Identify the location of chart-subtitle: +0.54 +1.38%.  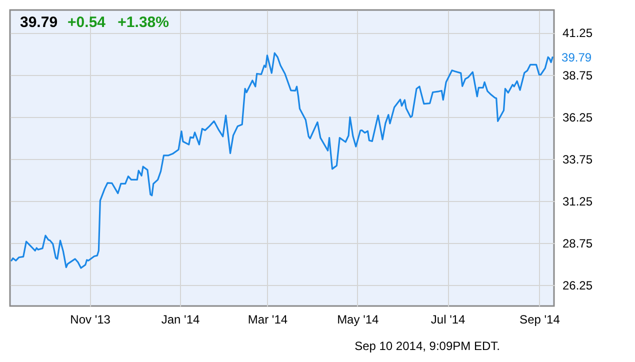
(118, 22).